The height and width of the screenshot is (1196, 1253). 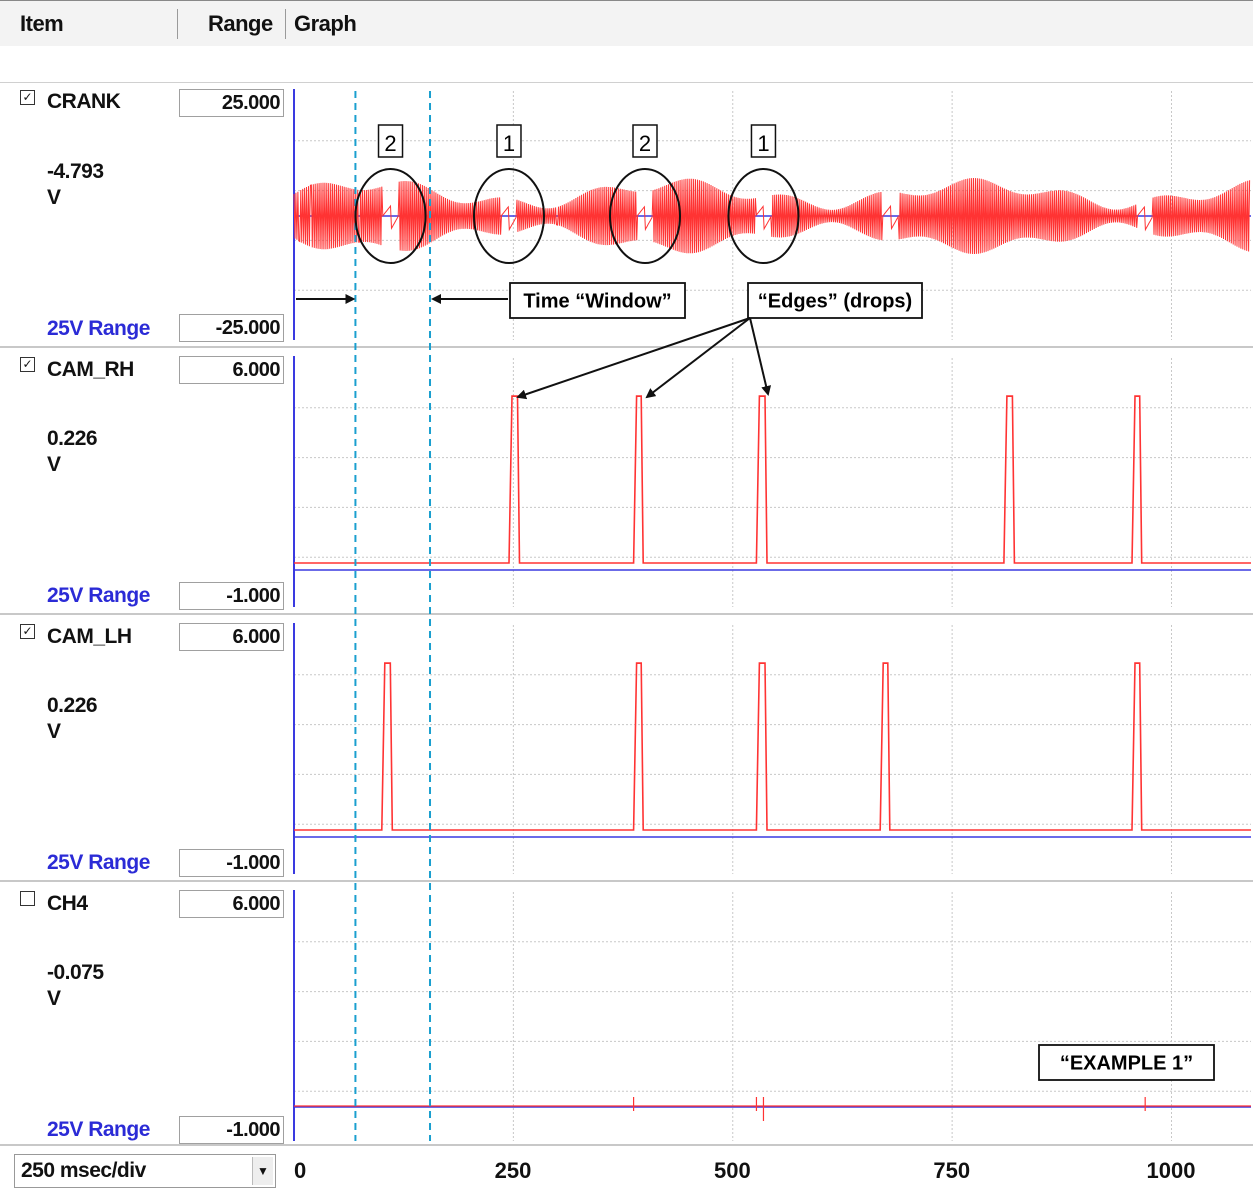 I want to click on crank-series-line, so click(x=772, y=216).